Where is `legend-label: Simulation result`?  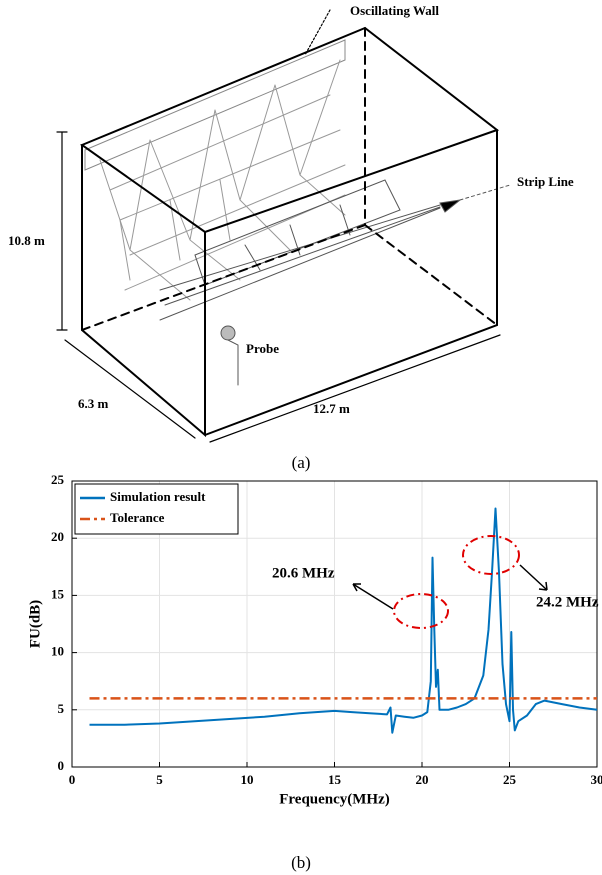 legend-label: Simulation result is located at coordinates (158, 496).